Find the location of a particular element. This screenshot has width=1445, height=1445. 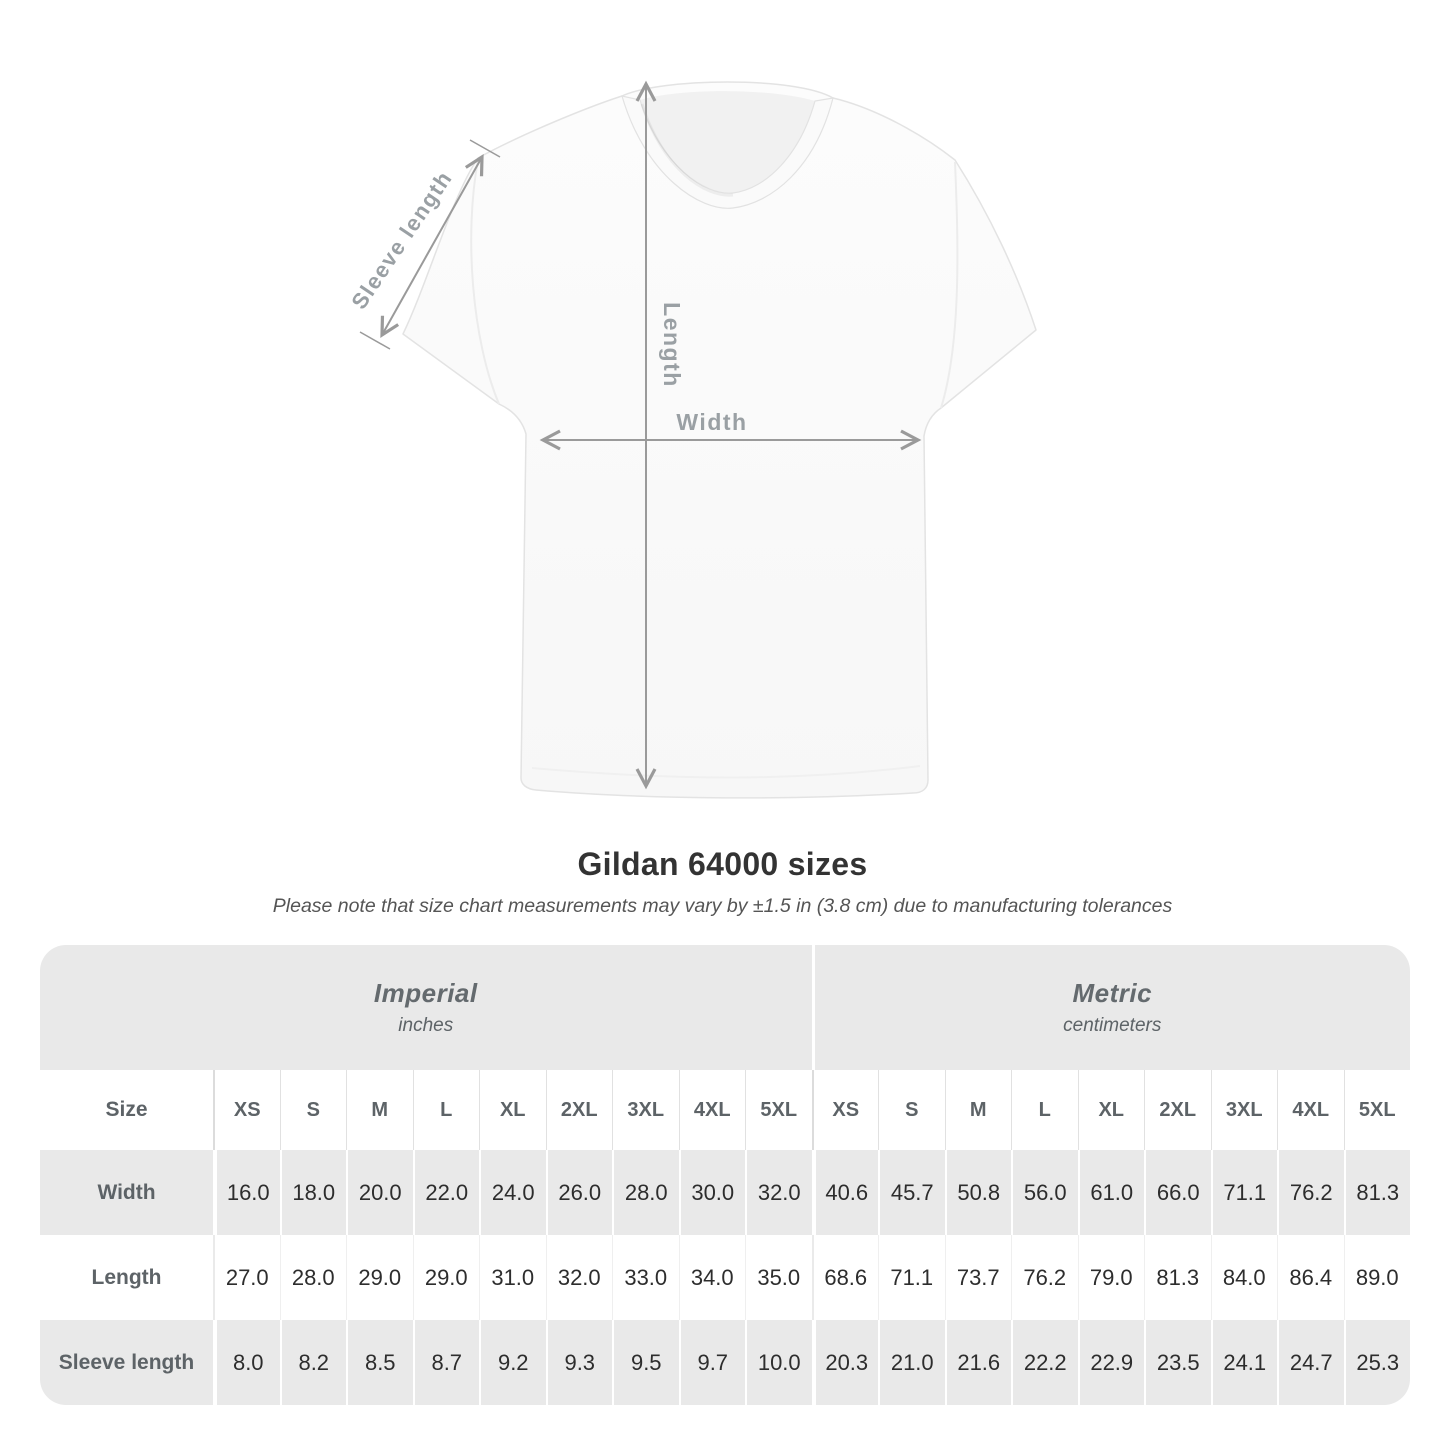

size-value-cell: 22.2 is located at coordinates (1044, 1362).